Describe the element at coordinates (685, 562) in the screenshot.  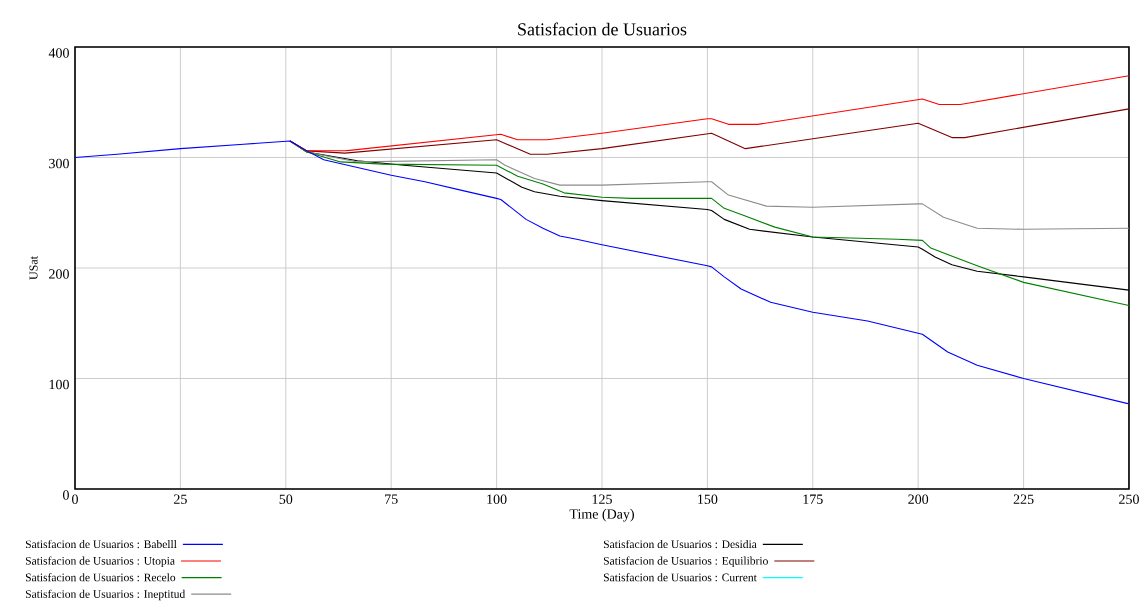
I see `legend-label: Satisfacion de Usuarios : Equilibrio` at that location.